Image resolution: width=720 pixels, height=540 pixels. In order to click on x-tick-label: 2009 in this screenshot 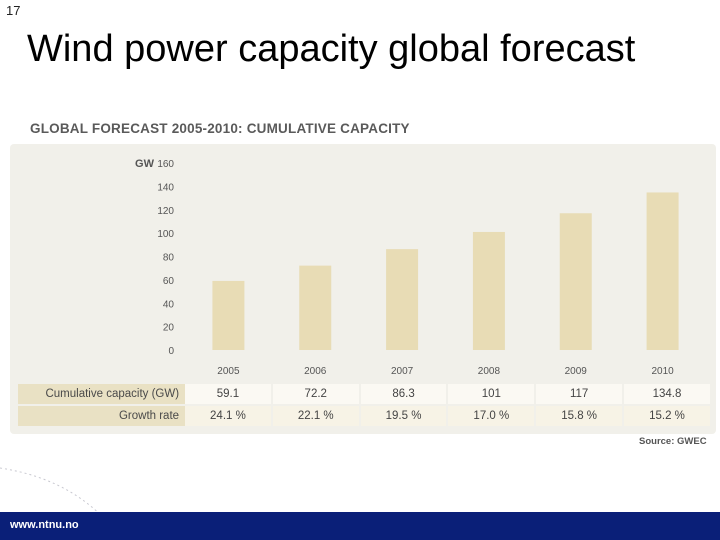, I will do `click(576, 371)`.